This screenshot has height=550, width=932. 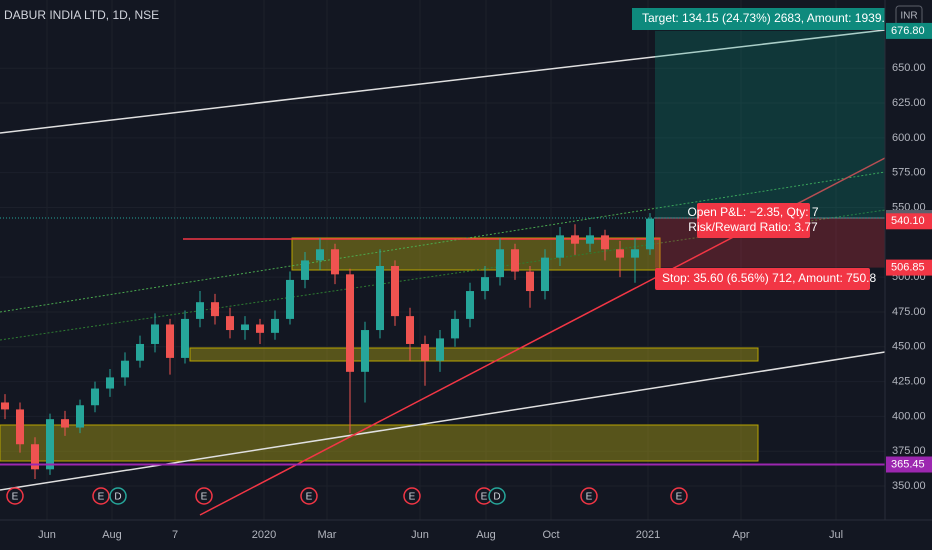 I want to click on y-tick-label: 625.00, so click(x=909, y=103).